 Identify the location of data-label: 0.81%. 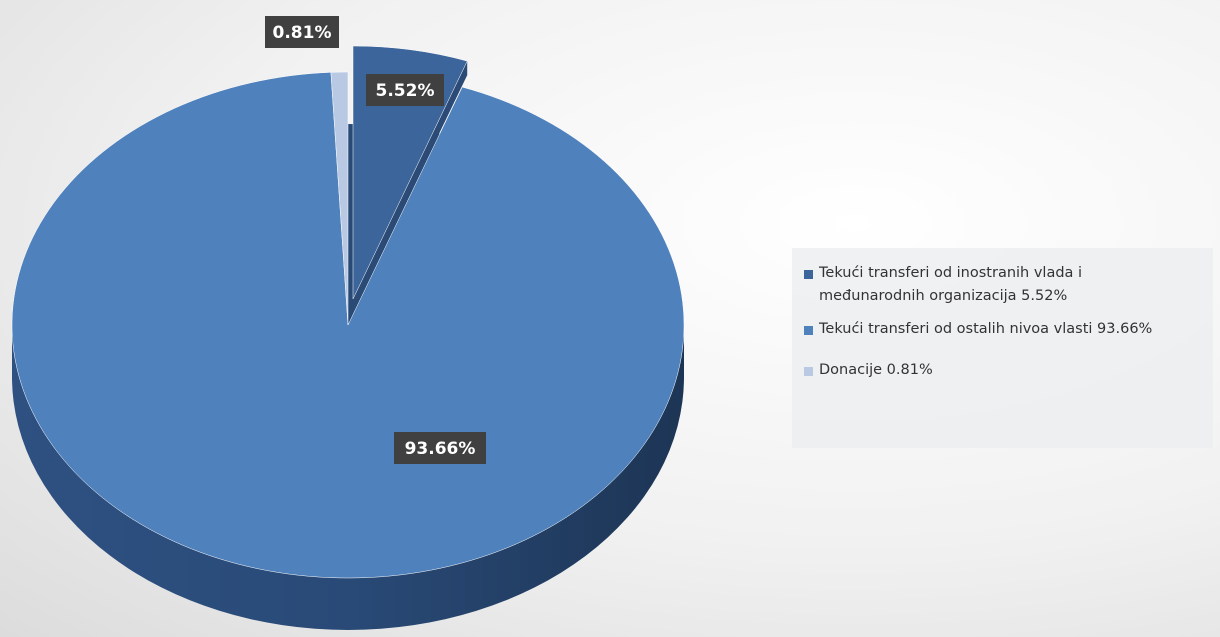
(302, 33).